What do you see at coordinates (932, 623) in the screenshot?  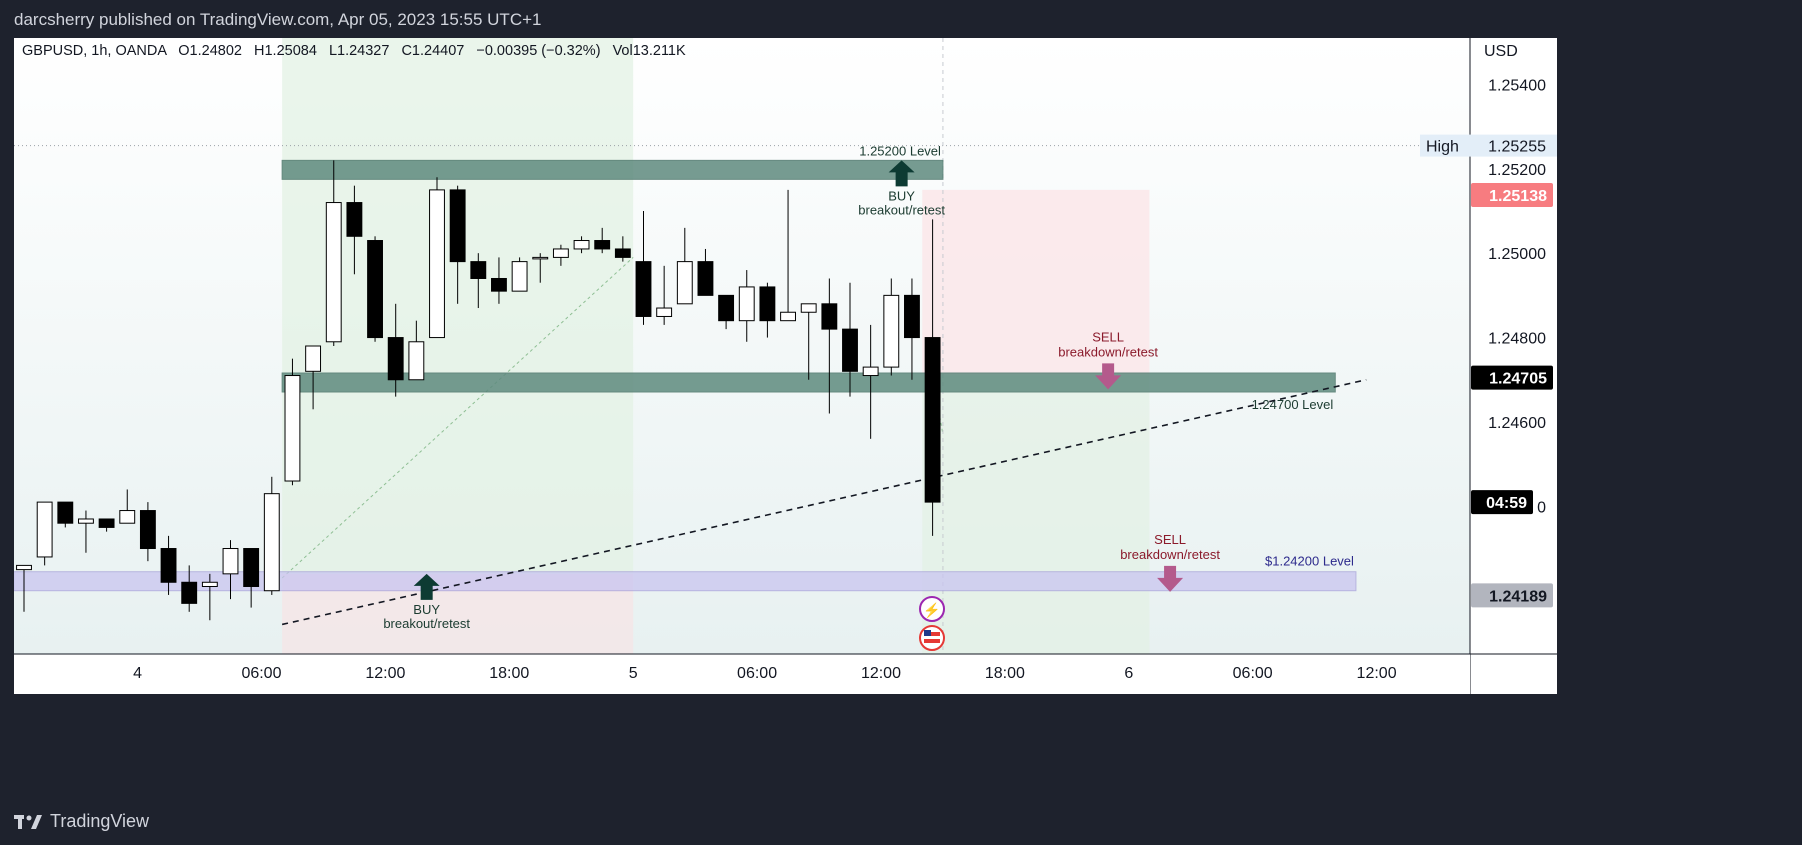 I see `event-markers: ⚡` at bounding box center [932, 623].